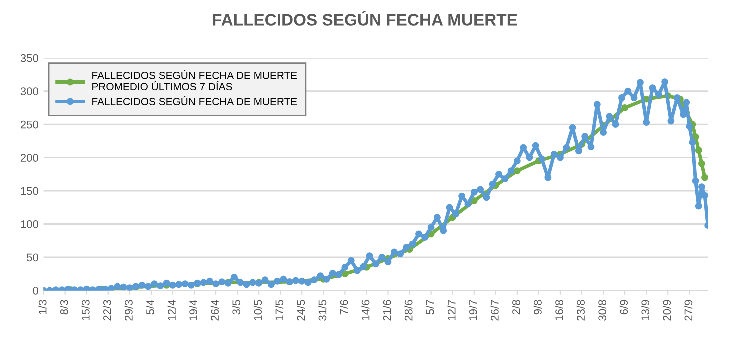 Image resolution: width=730 pixels, height=342 pixels. What do you see at coordinates (365, 18) in the screenshot?
I see `chart-title: FALLECIDOS SEGÚN FECHA MUERTE` at bounding box center [365, 18].